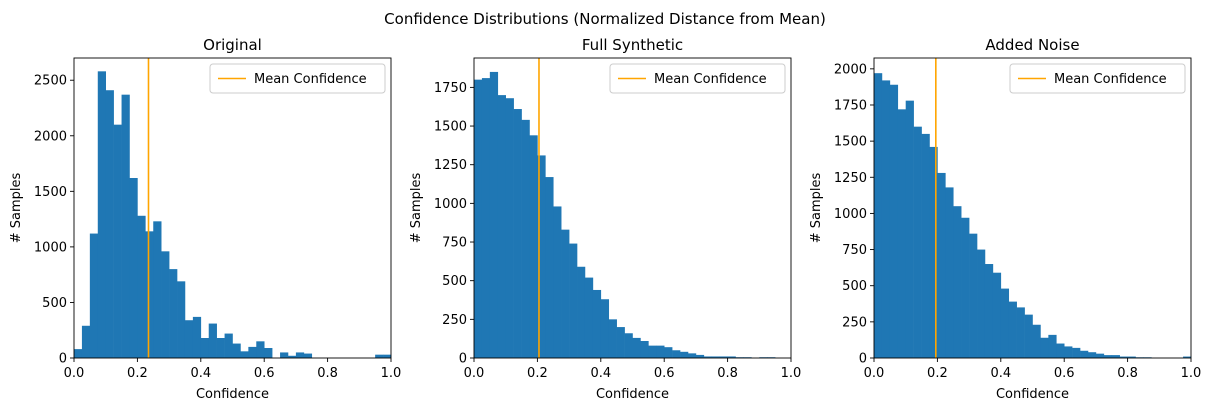  I want to click on y-tick-label: 1250, so click(850, 178).